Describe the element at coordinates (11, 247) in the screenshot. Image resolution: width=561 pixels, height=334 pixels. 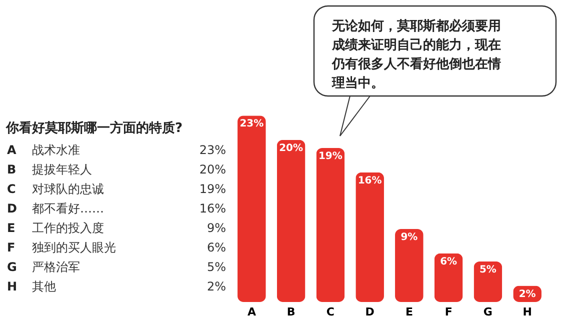
I see `category-label: F` at that location.